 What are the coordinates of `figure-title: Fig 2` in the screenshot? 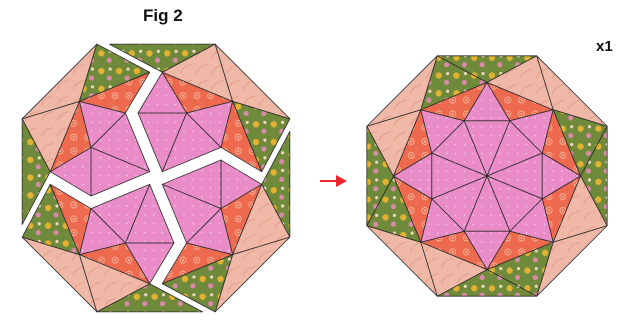 It's located at (163, 15).